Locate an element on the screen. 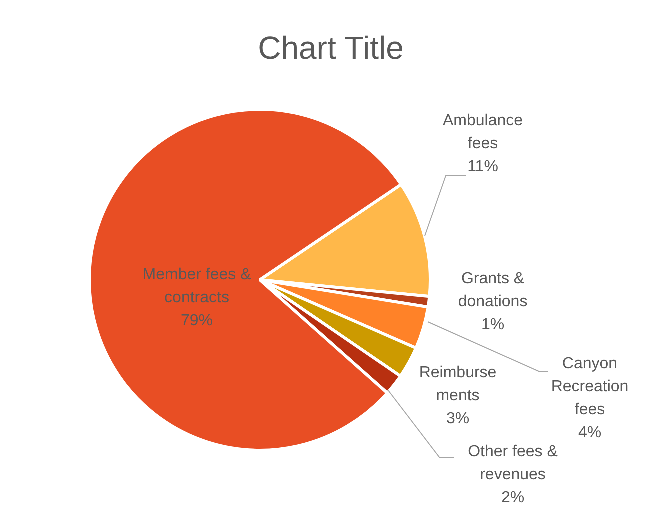 This screenshot has height=519, width=662. data-label: 1% is located at coordinates (493, 325).